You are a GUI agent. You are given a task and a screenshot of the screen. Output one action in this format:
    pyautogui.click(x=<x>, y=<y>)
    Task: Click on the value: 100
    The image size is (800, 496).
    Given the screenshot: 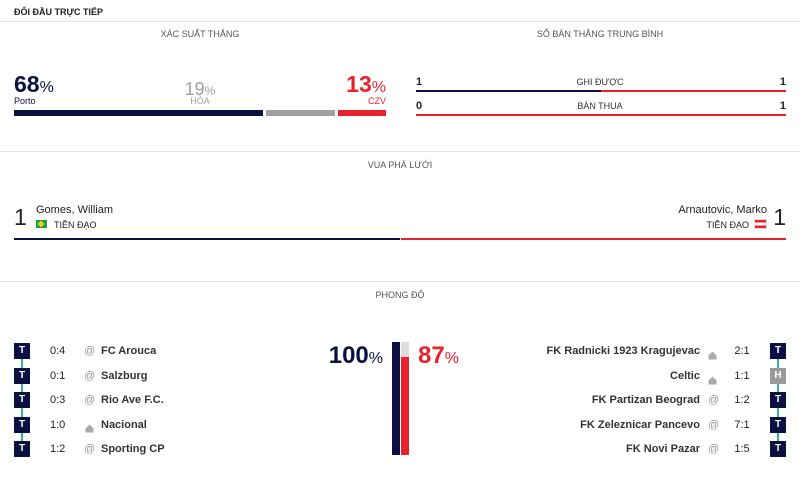 What is the action you would take?
    pyautogui.click(x=348, y=355)
    